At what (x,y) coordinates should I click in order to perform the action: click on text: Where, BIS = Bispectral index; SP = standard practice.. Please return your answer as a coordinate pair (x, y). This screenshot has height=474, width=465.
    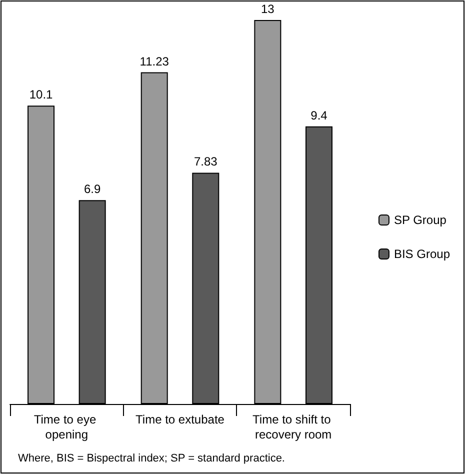
    Looking at the image, I should click on (151, 458).